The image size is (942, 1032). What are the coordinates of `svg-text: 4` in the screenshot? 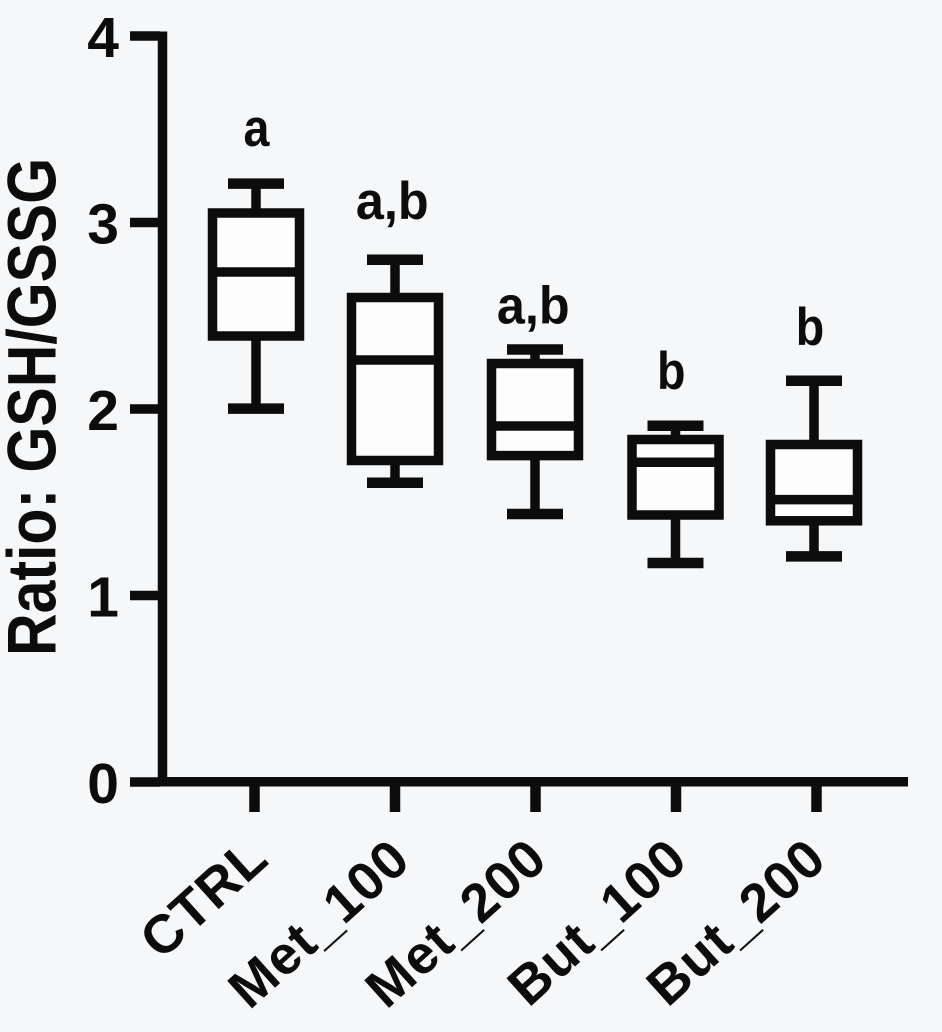 It's located at (103, 38).